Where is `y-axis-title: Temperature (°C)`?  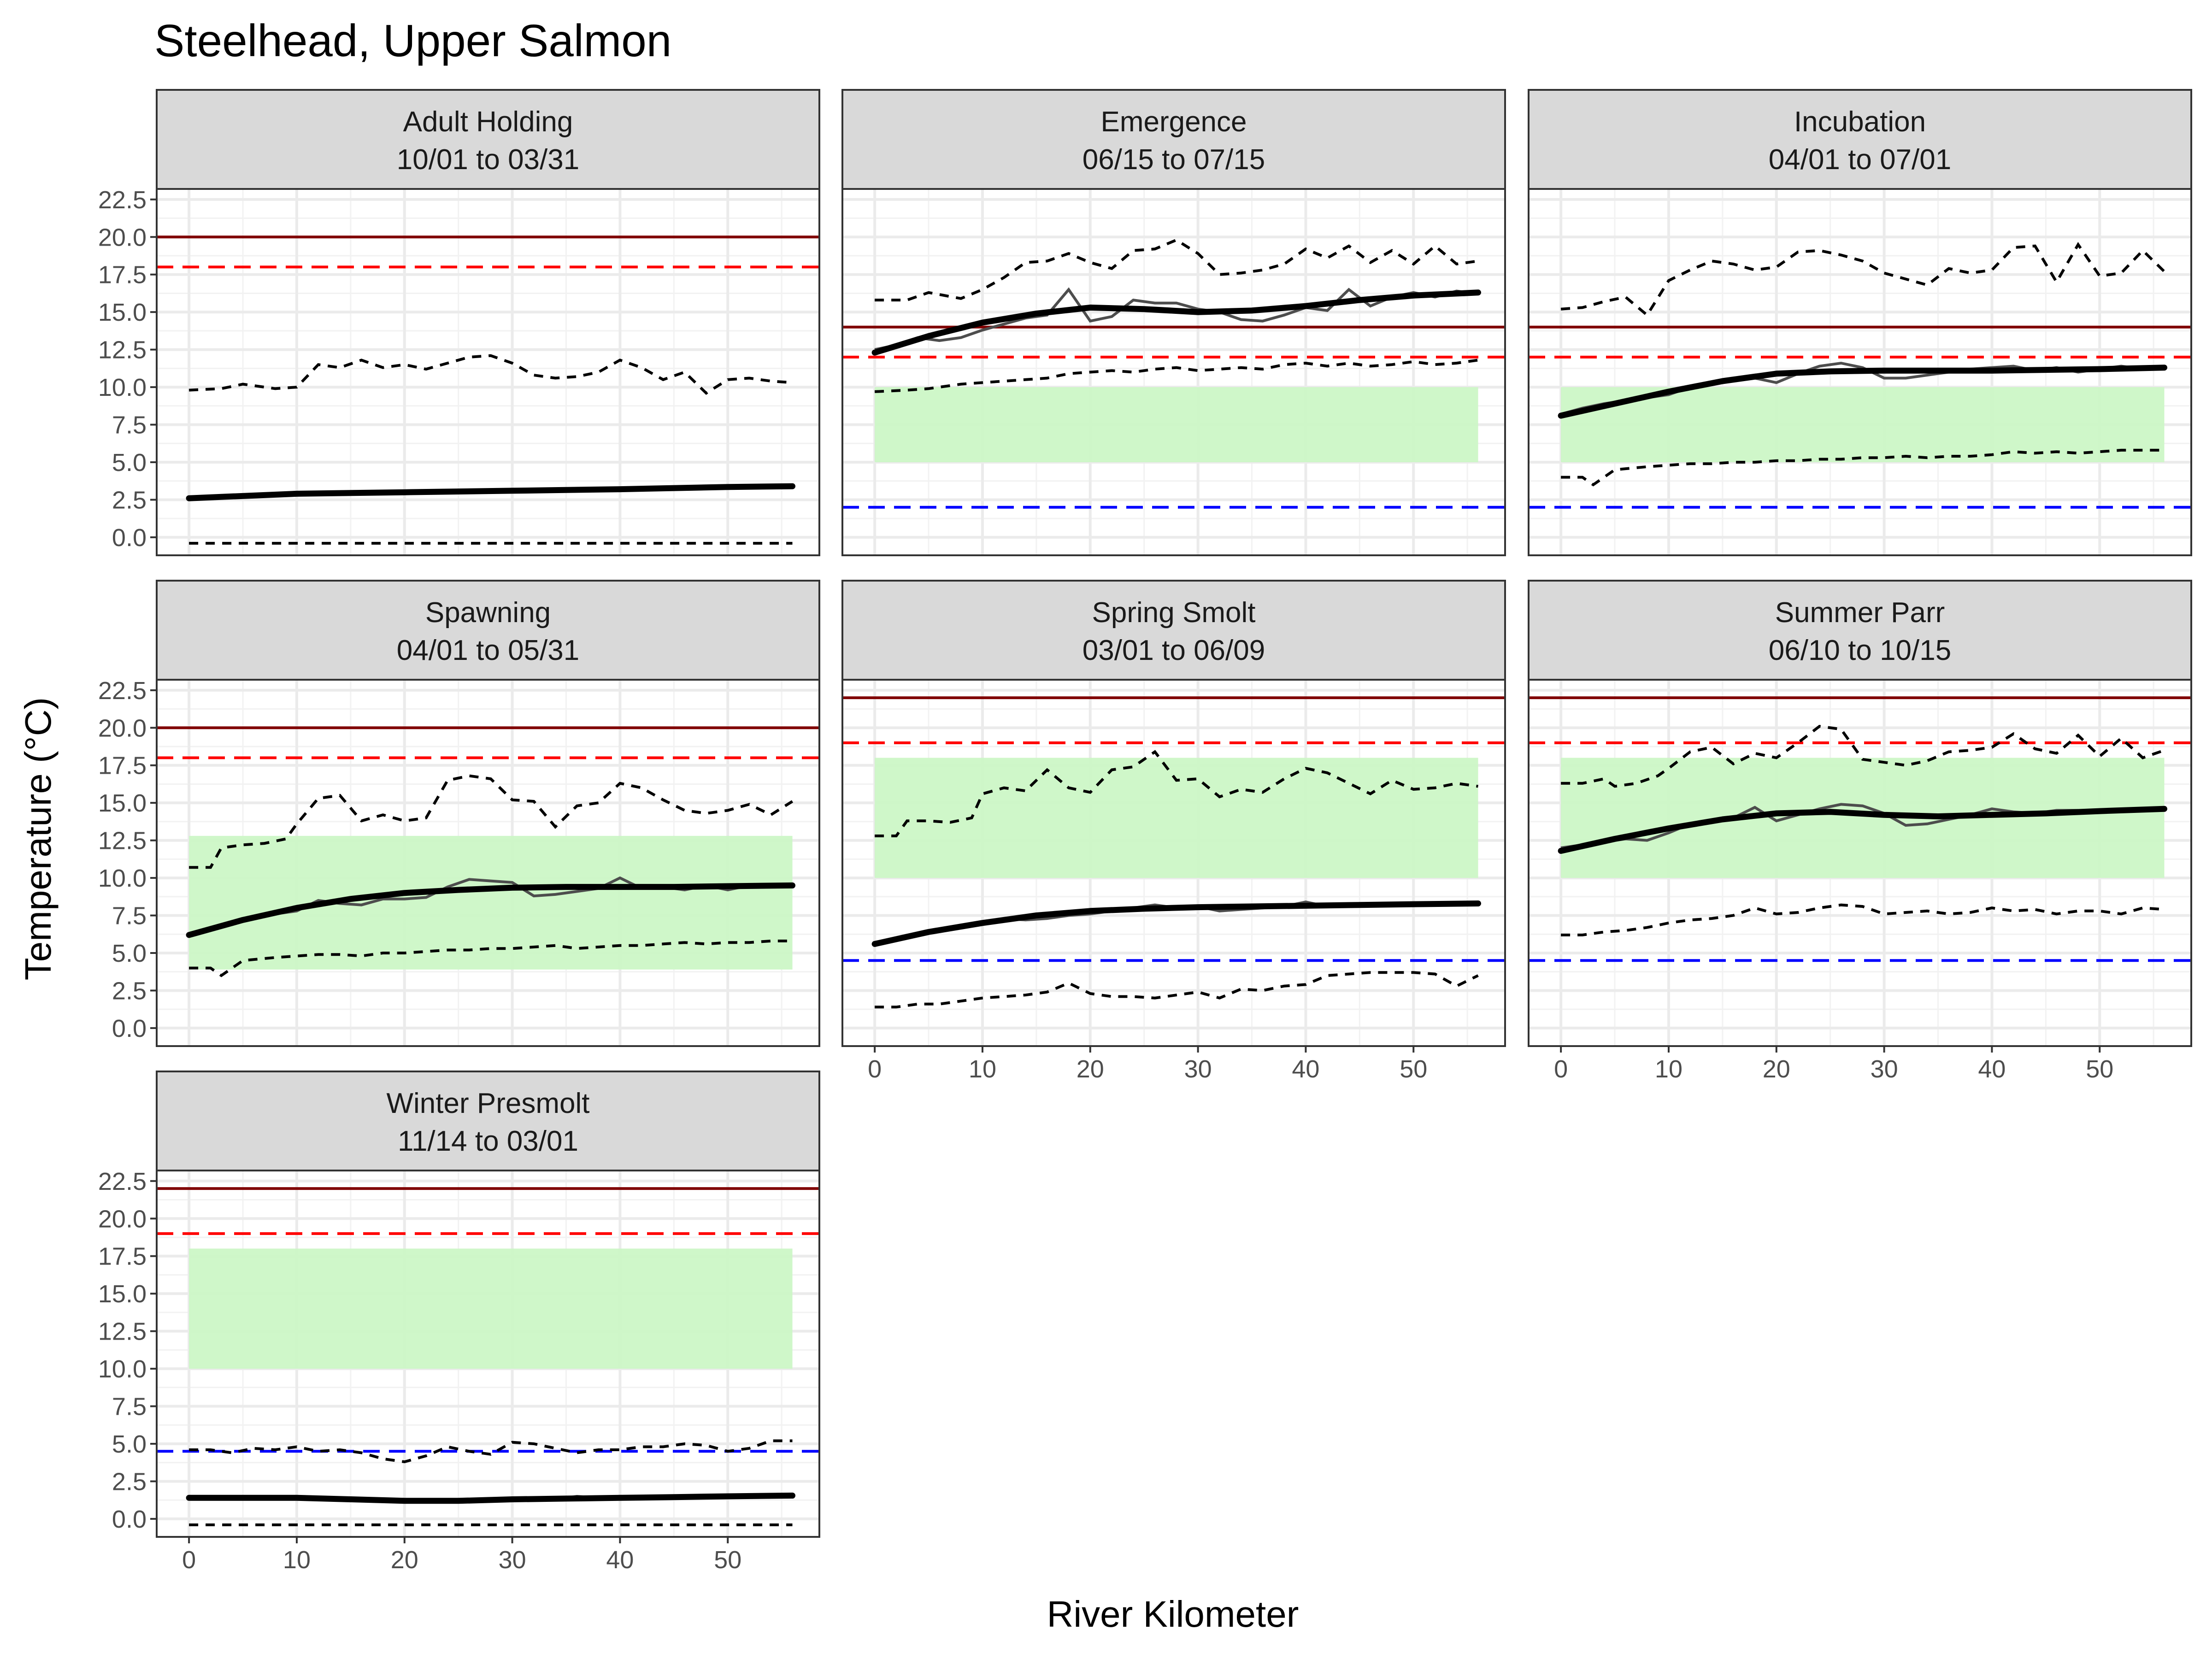
y-axis-title: Temperature (°C) is located at coordinates (38, 838).